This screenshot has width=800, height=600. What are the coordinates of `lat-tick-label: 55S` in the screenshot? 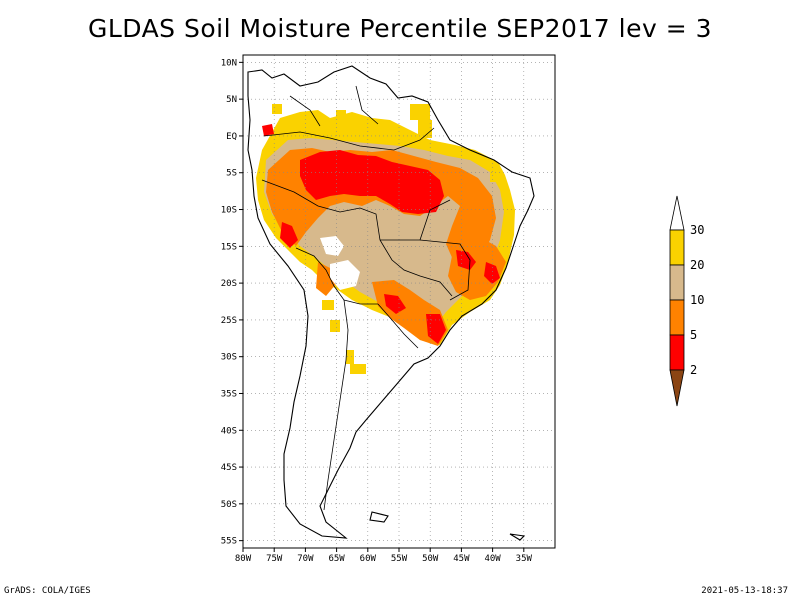 It's located at (229, 542).